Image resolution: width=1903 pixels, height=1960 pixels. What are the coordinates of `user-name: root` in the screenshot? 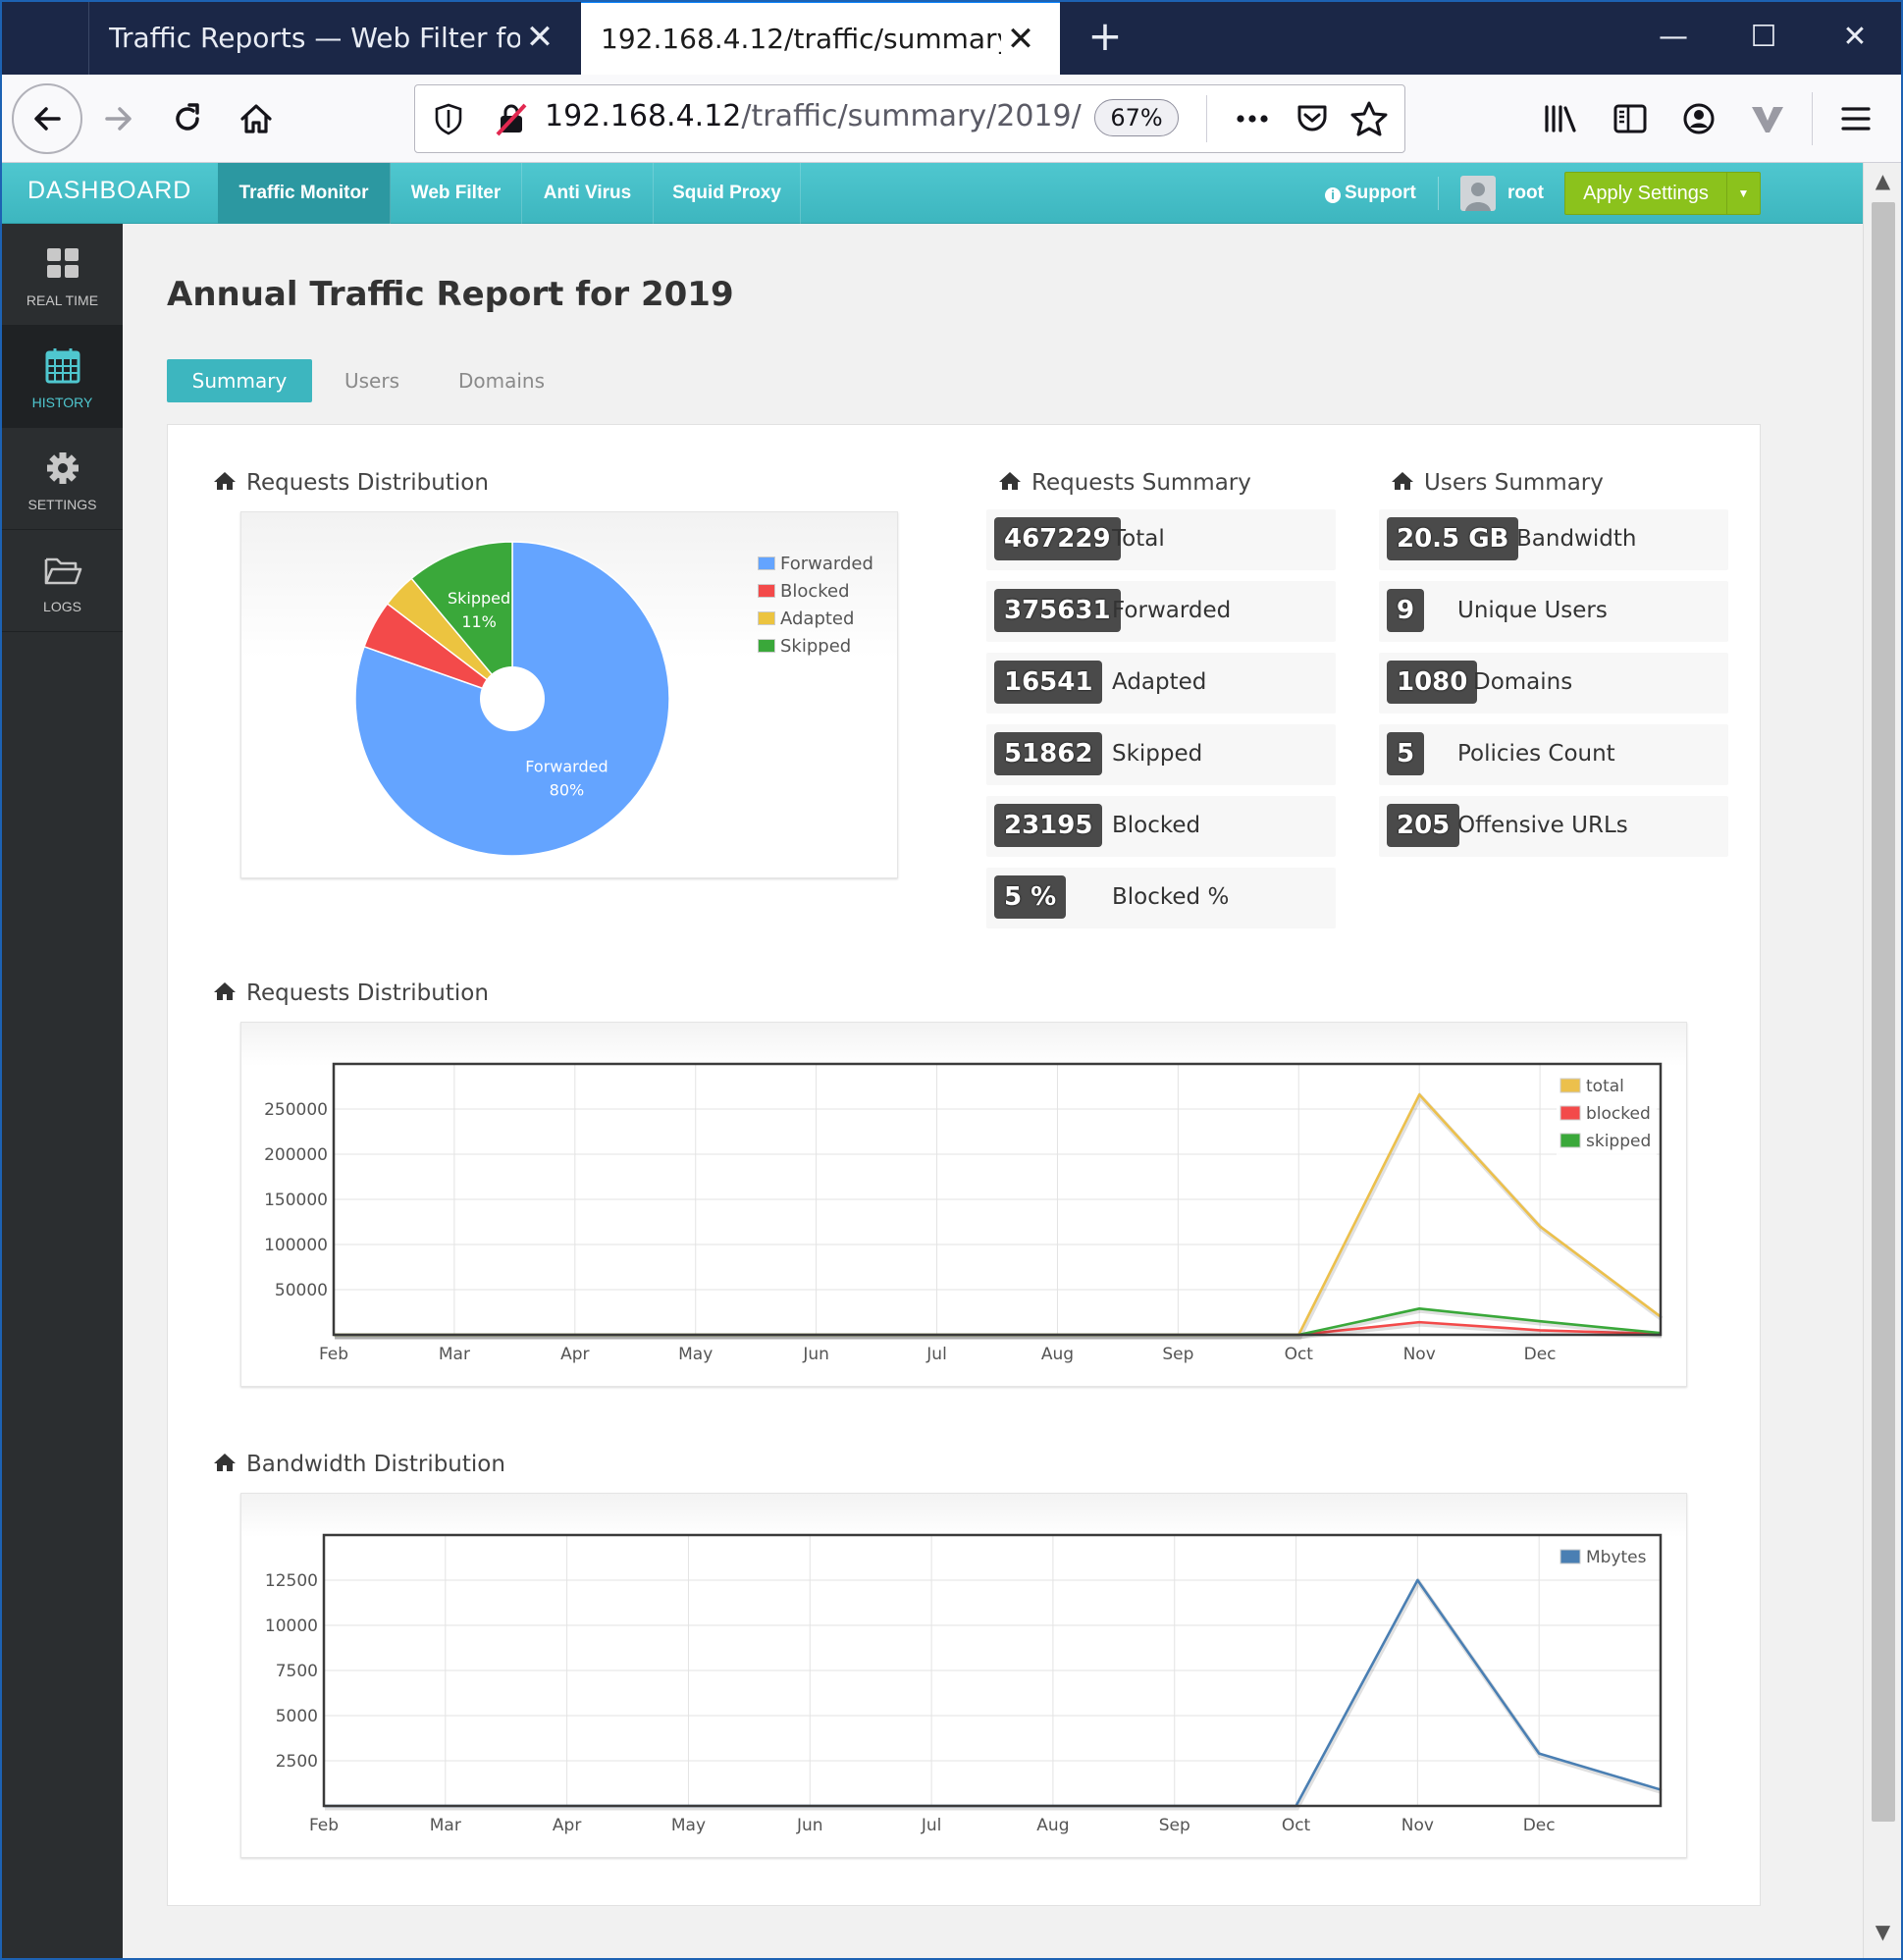 It's located at (1525, 193).